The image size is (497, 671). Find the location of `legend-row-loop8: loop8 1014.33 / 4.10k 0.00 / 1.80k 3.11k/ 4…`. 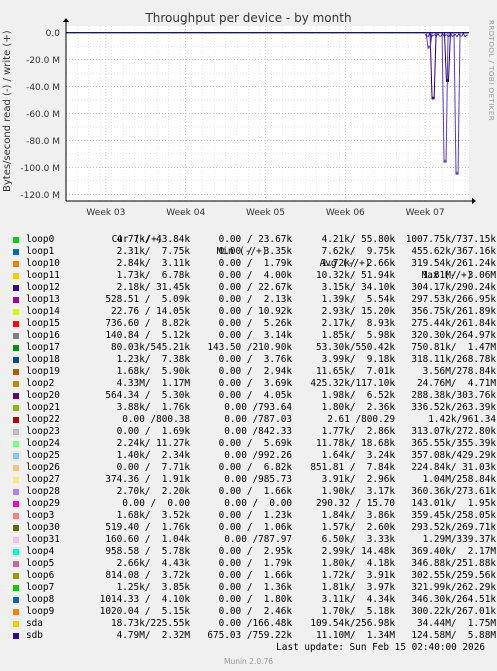

legend-row-loop8: loop8 1014.33 / 4.10k 0.00 / 1.80k 3.11k/ 4… is located at coordinates (254, 600).